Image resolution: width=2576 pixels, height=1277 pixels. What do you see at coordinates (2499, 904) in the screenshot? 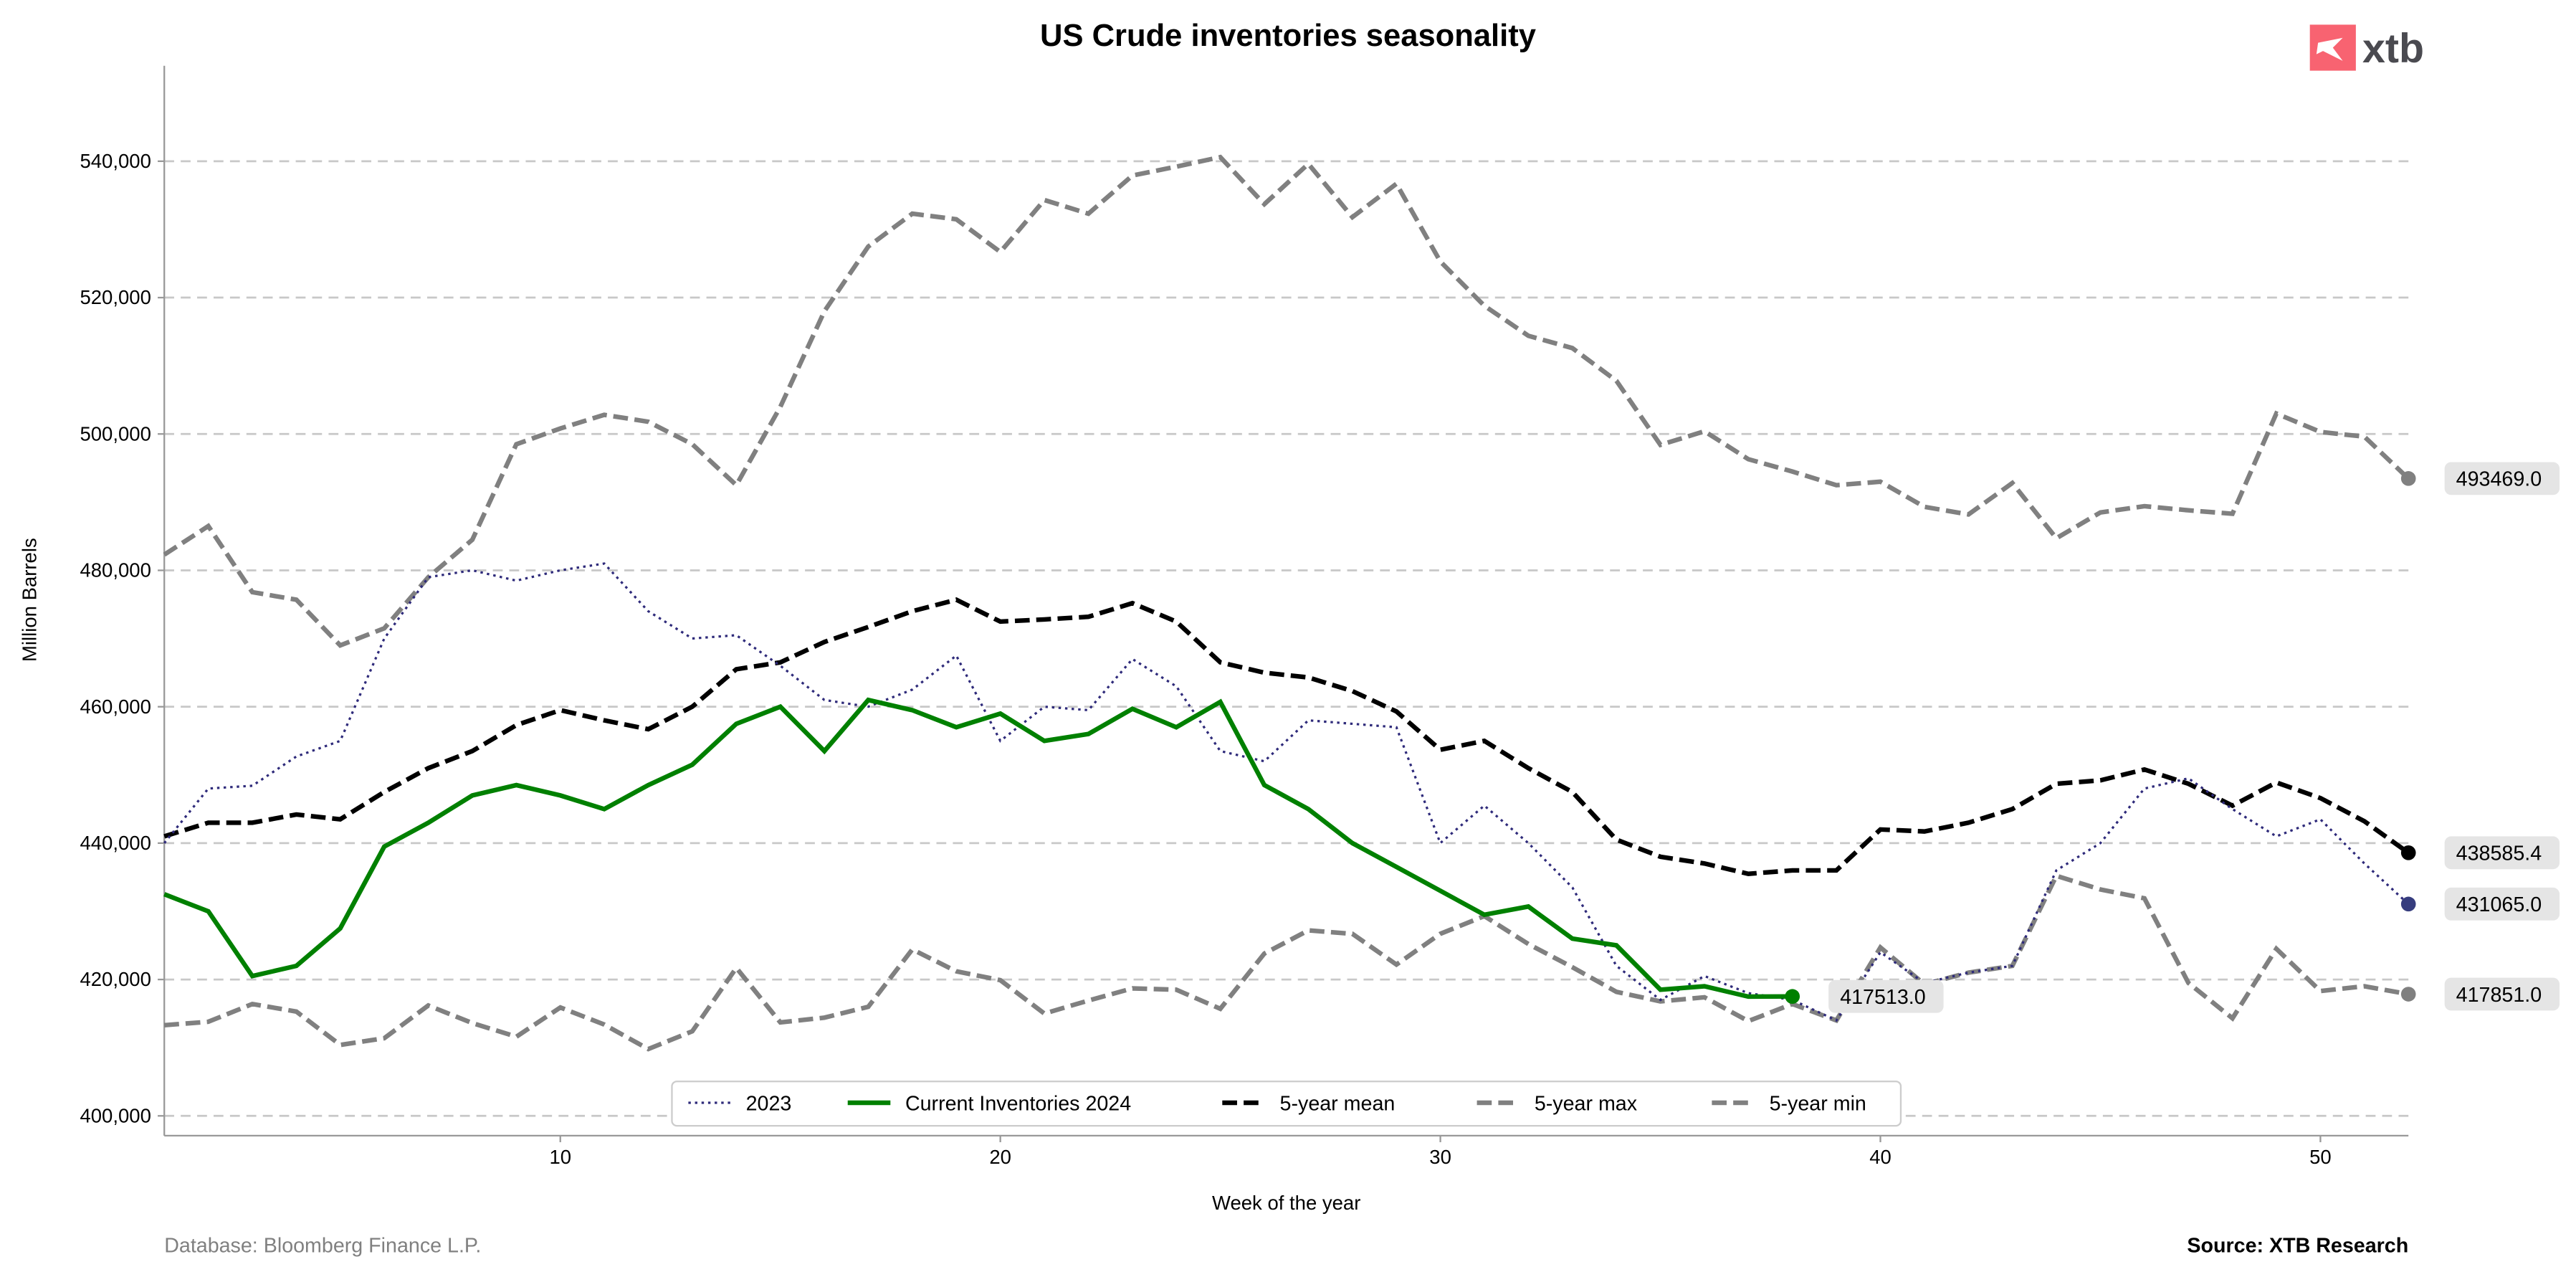
I see `end-label-2023: 431065.0` at bounding box center [2499, 904].